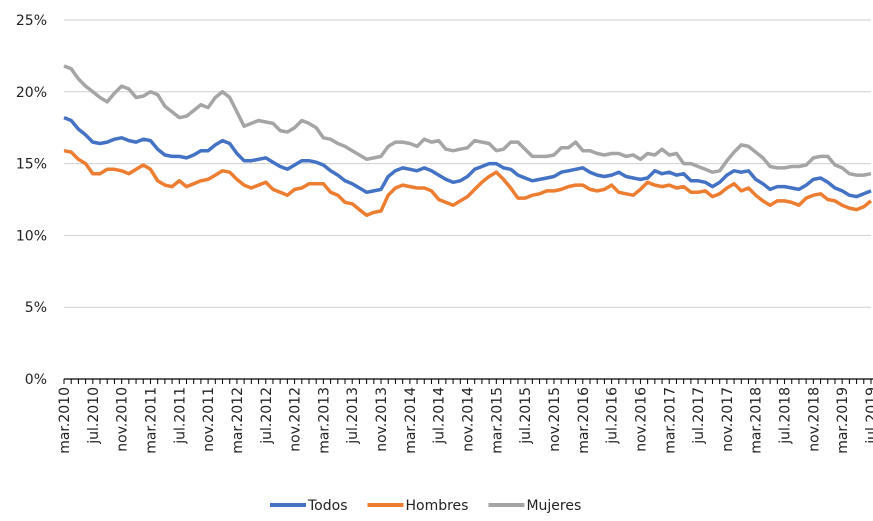 The height and width of the screenshot is (521, 873). What do you see at coordinates (613, 416) in the screenshot?
I see `x-tick-label: jul.2016` at bounding box center [613, 416].